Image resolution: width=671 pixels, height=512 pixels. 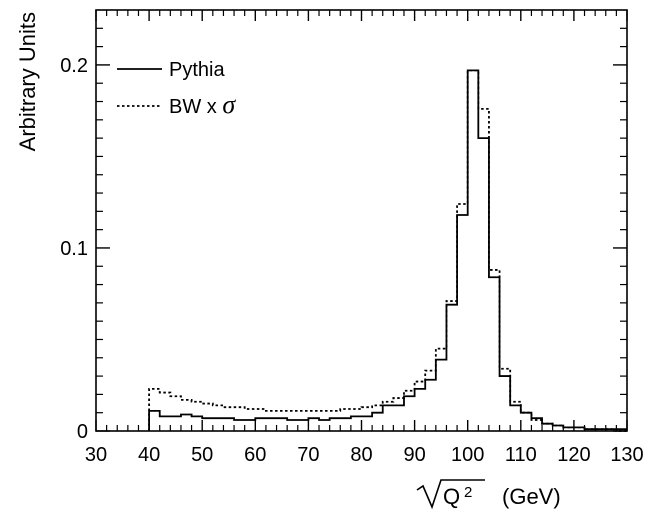 What do you see at coordinates (176, 89) in the screenshot?
I see `legend: Pythia BW x σ` at bounding box center [176, 89].